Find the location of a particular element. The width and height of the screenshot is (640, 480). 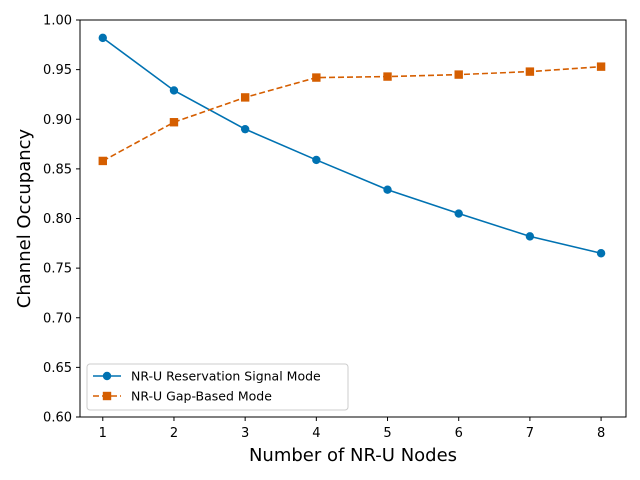

y-tick-label: 0.80 is located at coordinates (57, 219).